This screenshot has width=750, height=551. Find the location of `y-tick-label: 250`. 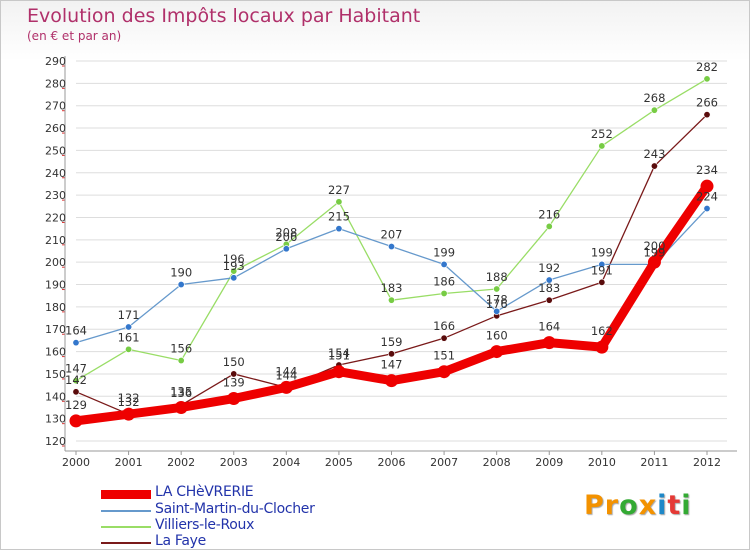

y-tick-label: 250 is located at coordinates (55, 150).